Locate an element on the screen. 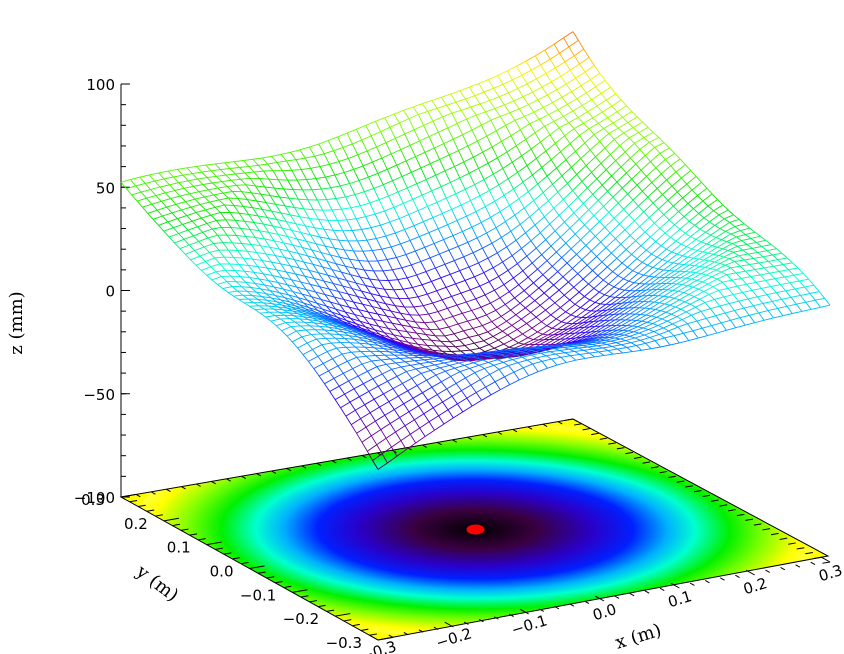  x-tick is located at coordinates (707, 581).